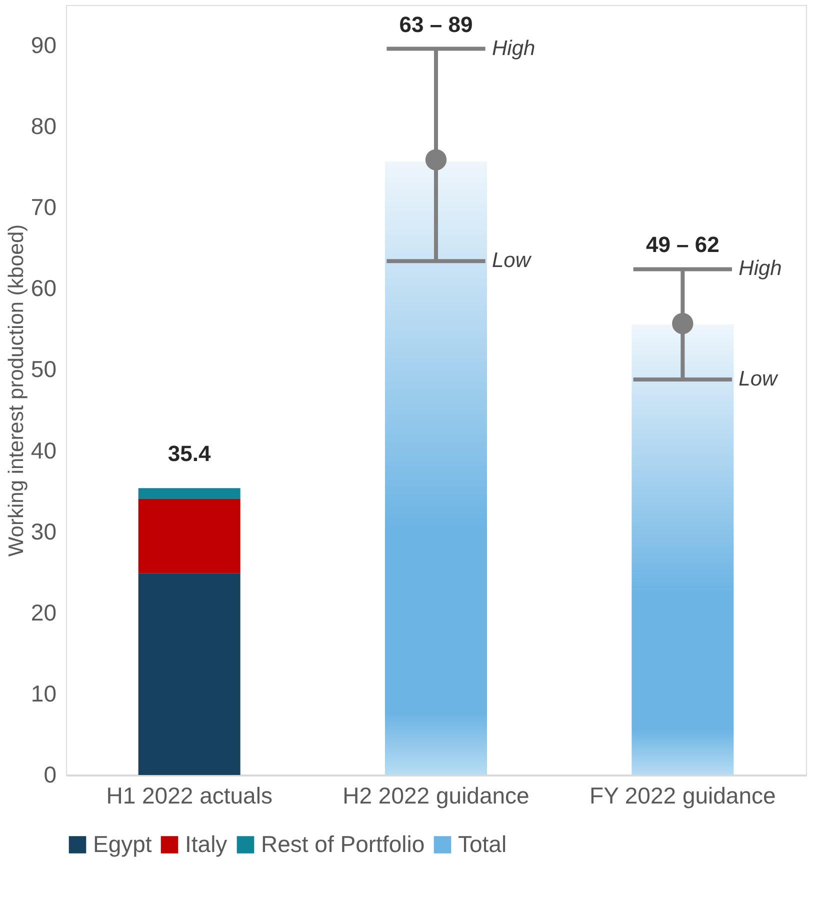 This screenshot has width=839, height=916. I want to click on y-tick-label: 70, so click(43, 207).